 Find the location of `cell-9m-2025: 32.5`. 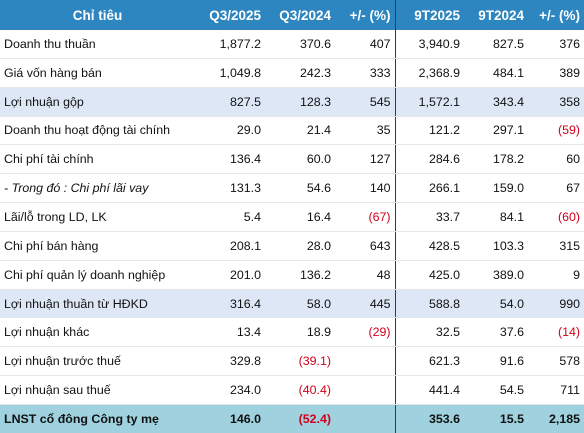

cell-9m-2025: 32.5 is located at coordinates (429, 332).